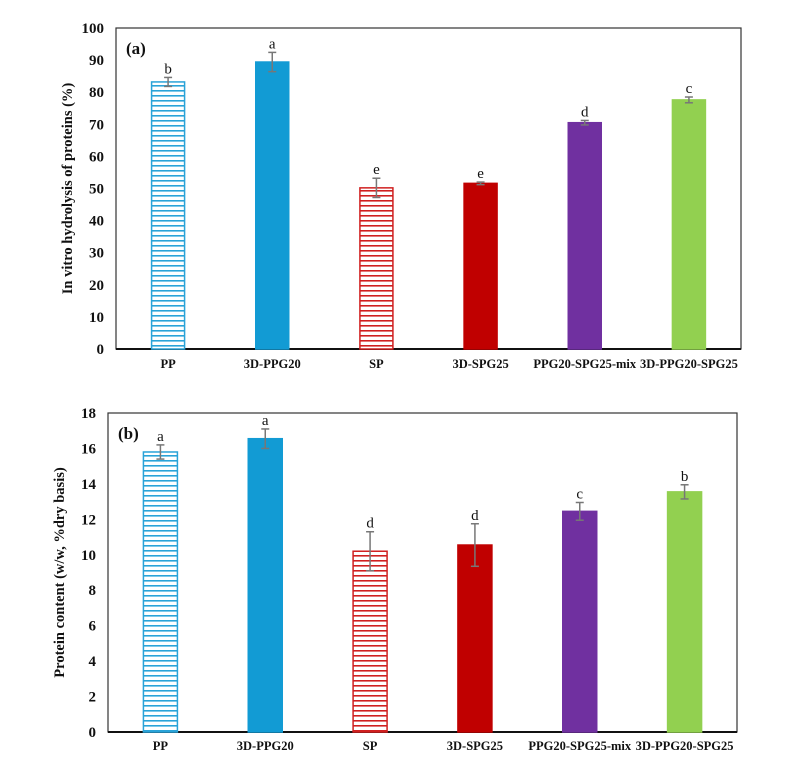  I want to click on y-tick-label: 12, so click(88, 520).